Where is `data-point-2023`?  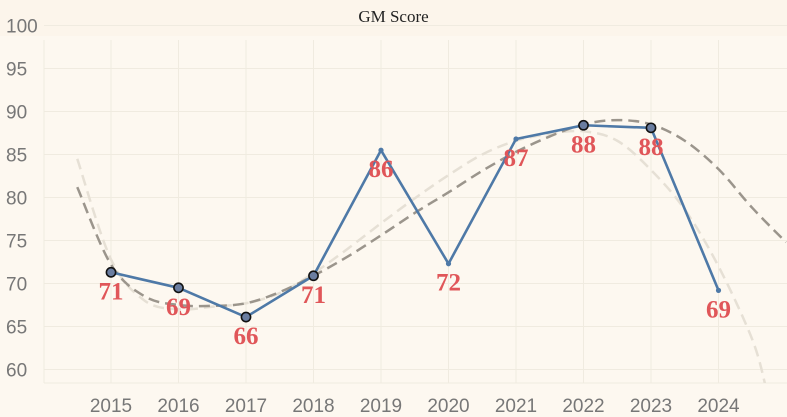
data-point-2023 is located at coordinates (651, 128).